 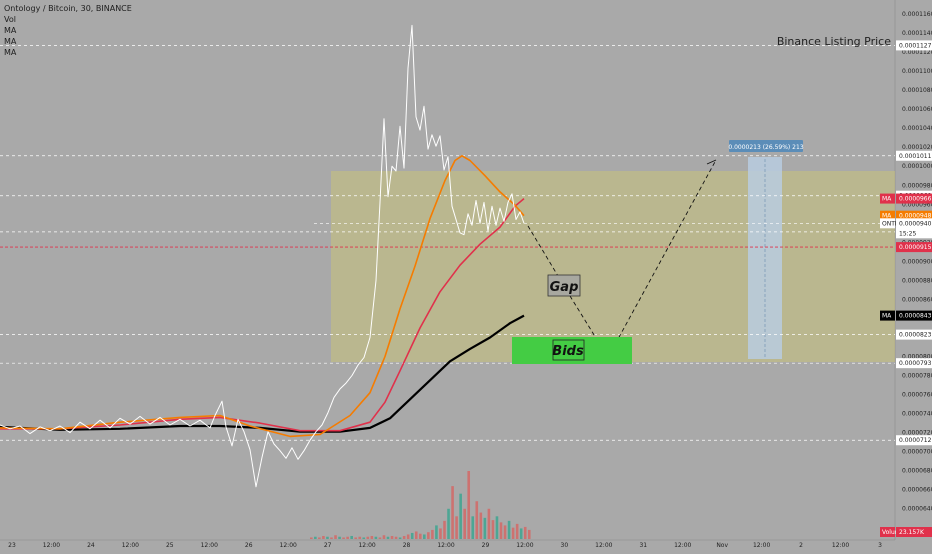 I want to click on price-badge-value: 0.0000915, so click(x=915, y=247).